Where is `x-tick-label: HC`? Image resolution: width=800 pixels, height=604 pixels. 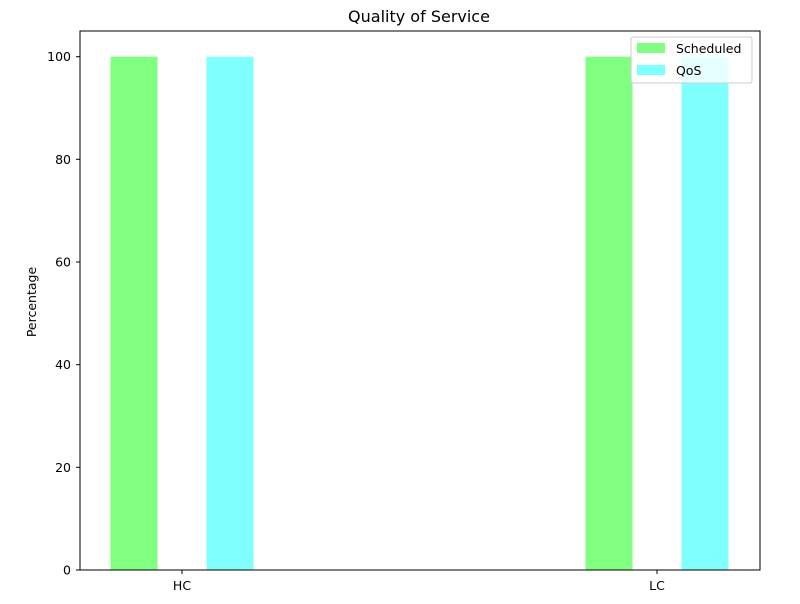
x-tick-label: HC is located at coordinates (182, 585).